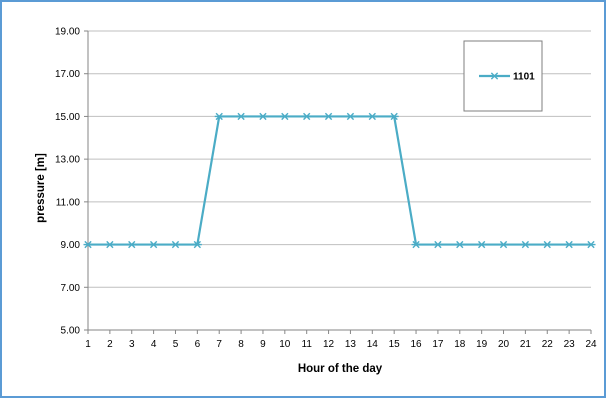  I want to click on x-tick-label: 20, so click(504, 344).